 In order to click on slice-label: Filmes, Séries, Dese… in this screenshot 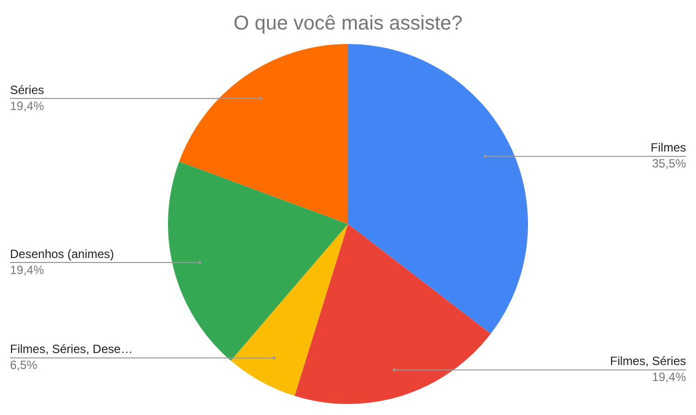, I will do `click(71, 349)`.